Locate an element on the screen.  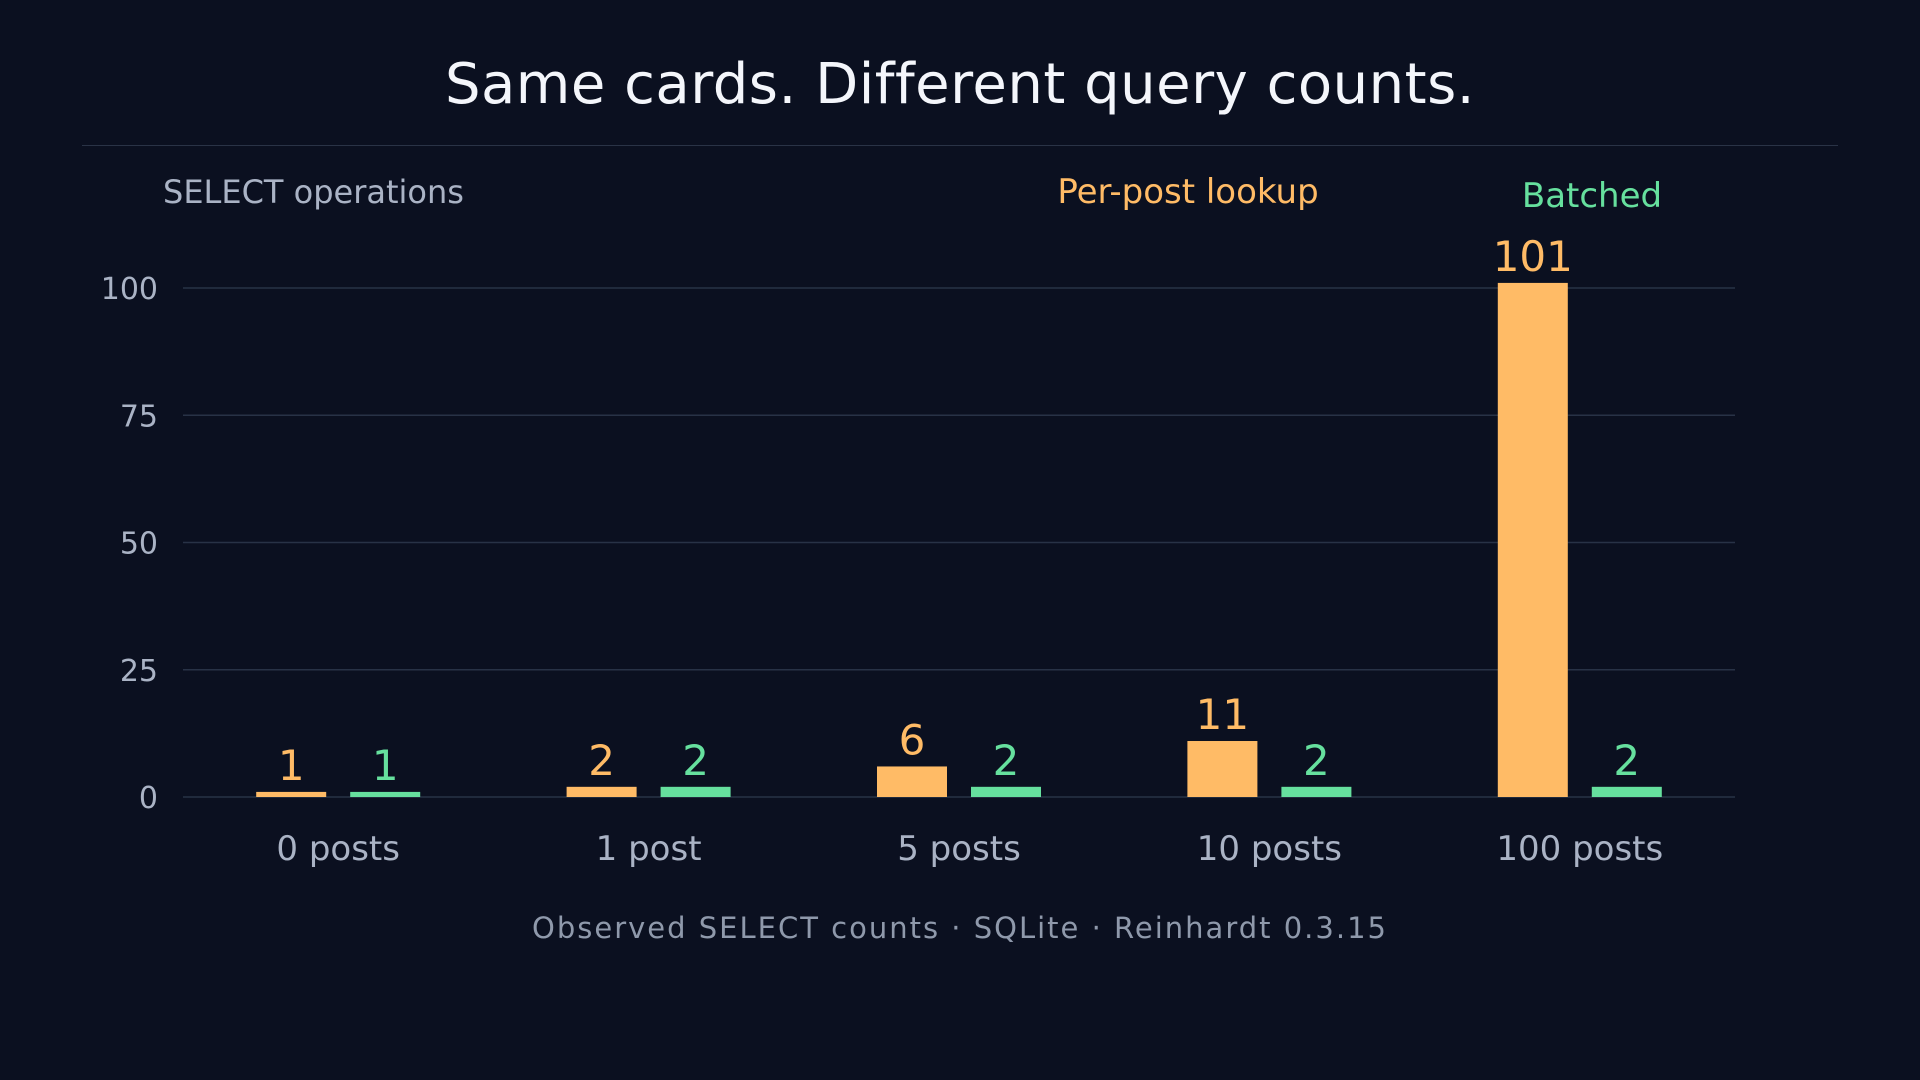
y-tick-label: 100 is located at coordinates (129, 289).